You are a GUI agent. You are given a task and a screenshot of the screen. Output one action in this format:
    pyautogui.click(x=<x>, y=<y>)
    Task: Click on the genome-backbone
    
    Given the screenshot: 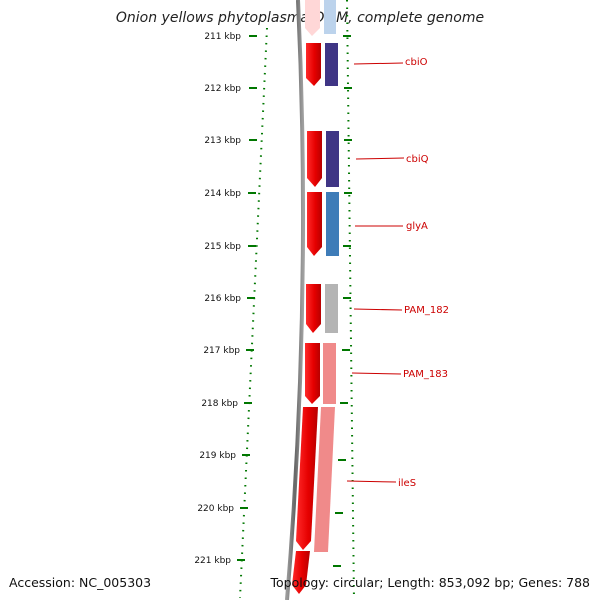 What is the action you would take?
    pyautogui.click(x=295, y=300)
    